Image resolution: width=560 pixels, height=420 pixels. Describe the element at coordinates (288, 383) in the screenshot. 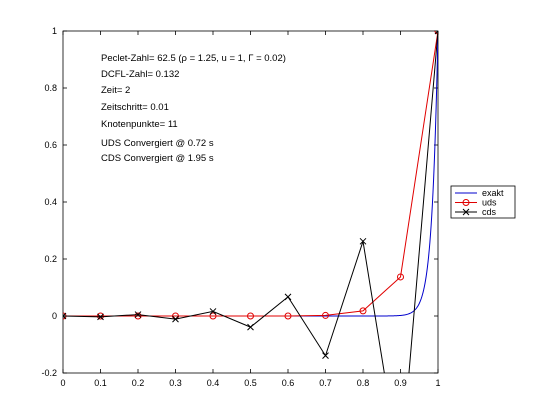

I see `x-tick-label: 0.6` at that location.